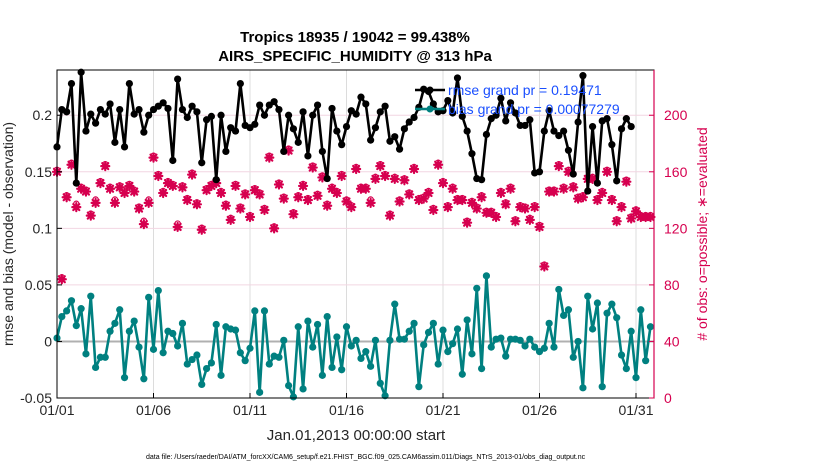 Image resolution: width=830 pixels, height=470 pixels. Describe the element at coordinates (43, 115) in the screenshot. I see `left-tick-label: 0.2` at that location.